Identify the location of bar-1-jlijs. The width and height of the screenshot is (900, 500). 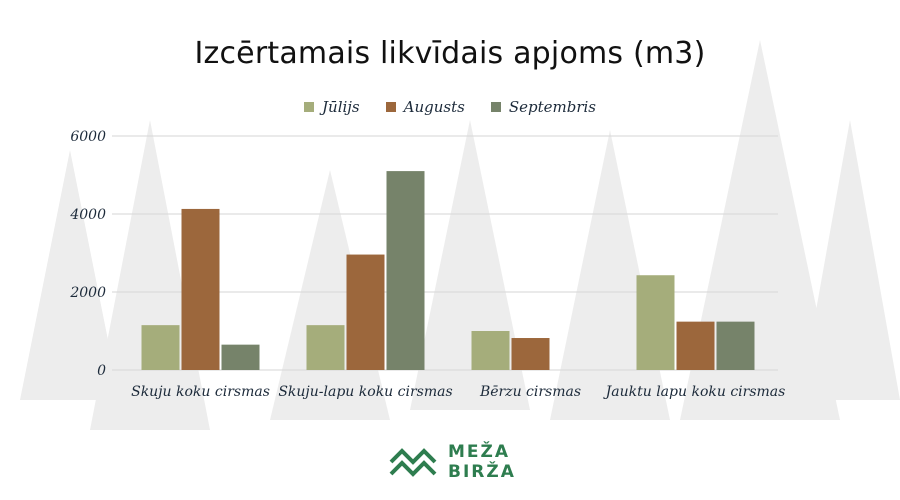
(160, 347).